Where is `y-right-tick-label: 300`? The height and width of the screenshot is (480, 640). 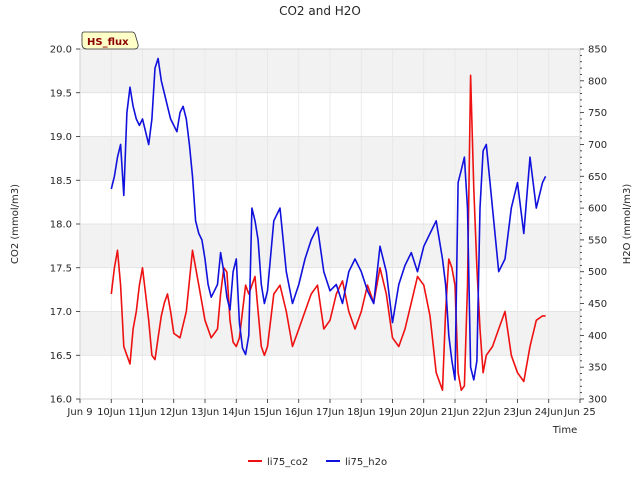
y-right-tick-label: 300 is located at coordinates (597, 400).